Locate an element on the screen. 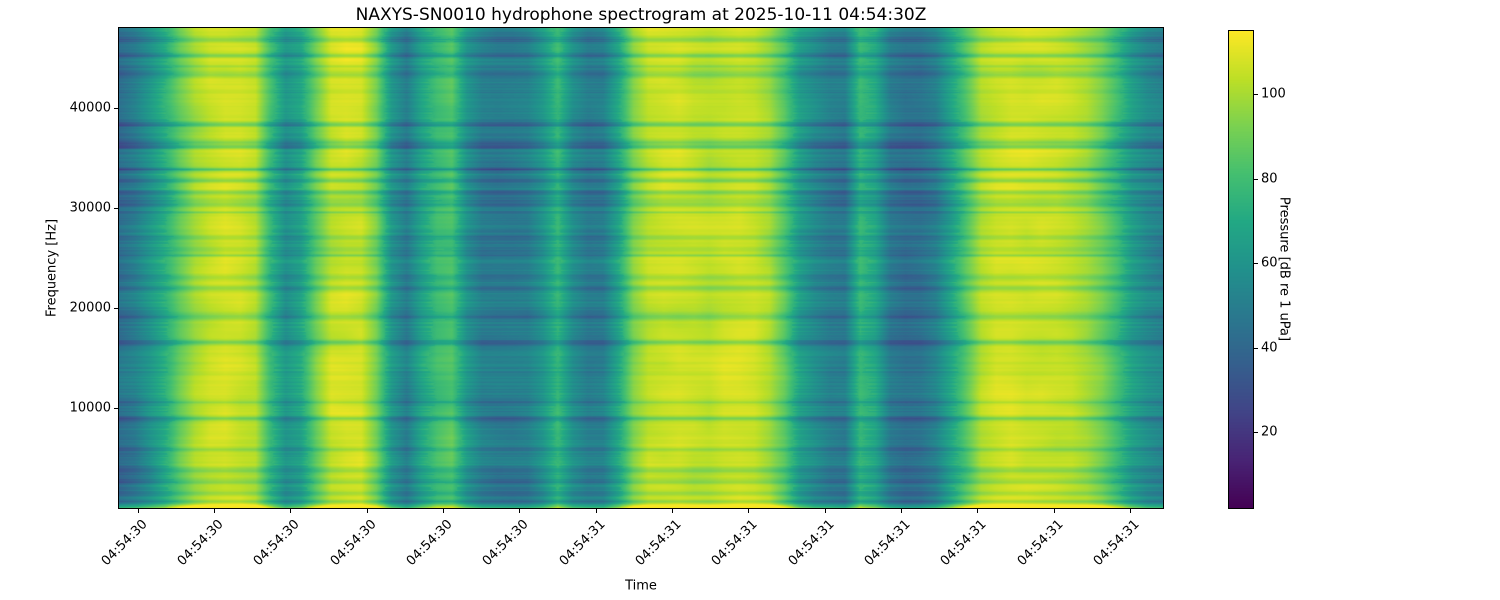 The image size is (1500, 600). y-axis-tick-label: 30000 is located at coordinates (90, 208).